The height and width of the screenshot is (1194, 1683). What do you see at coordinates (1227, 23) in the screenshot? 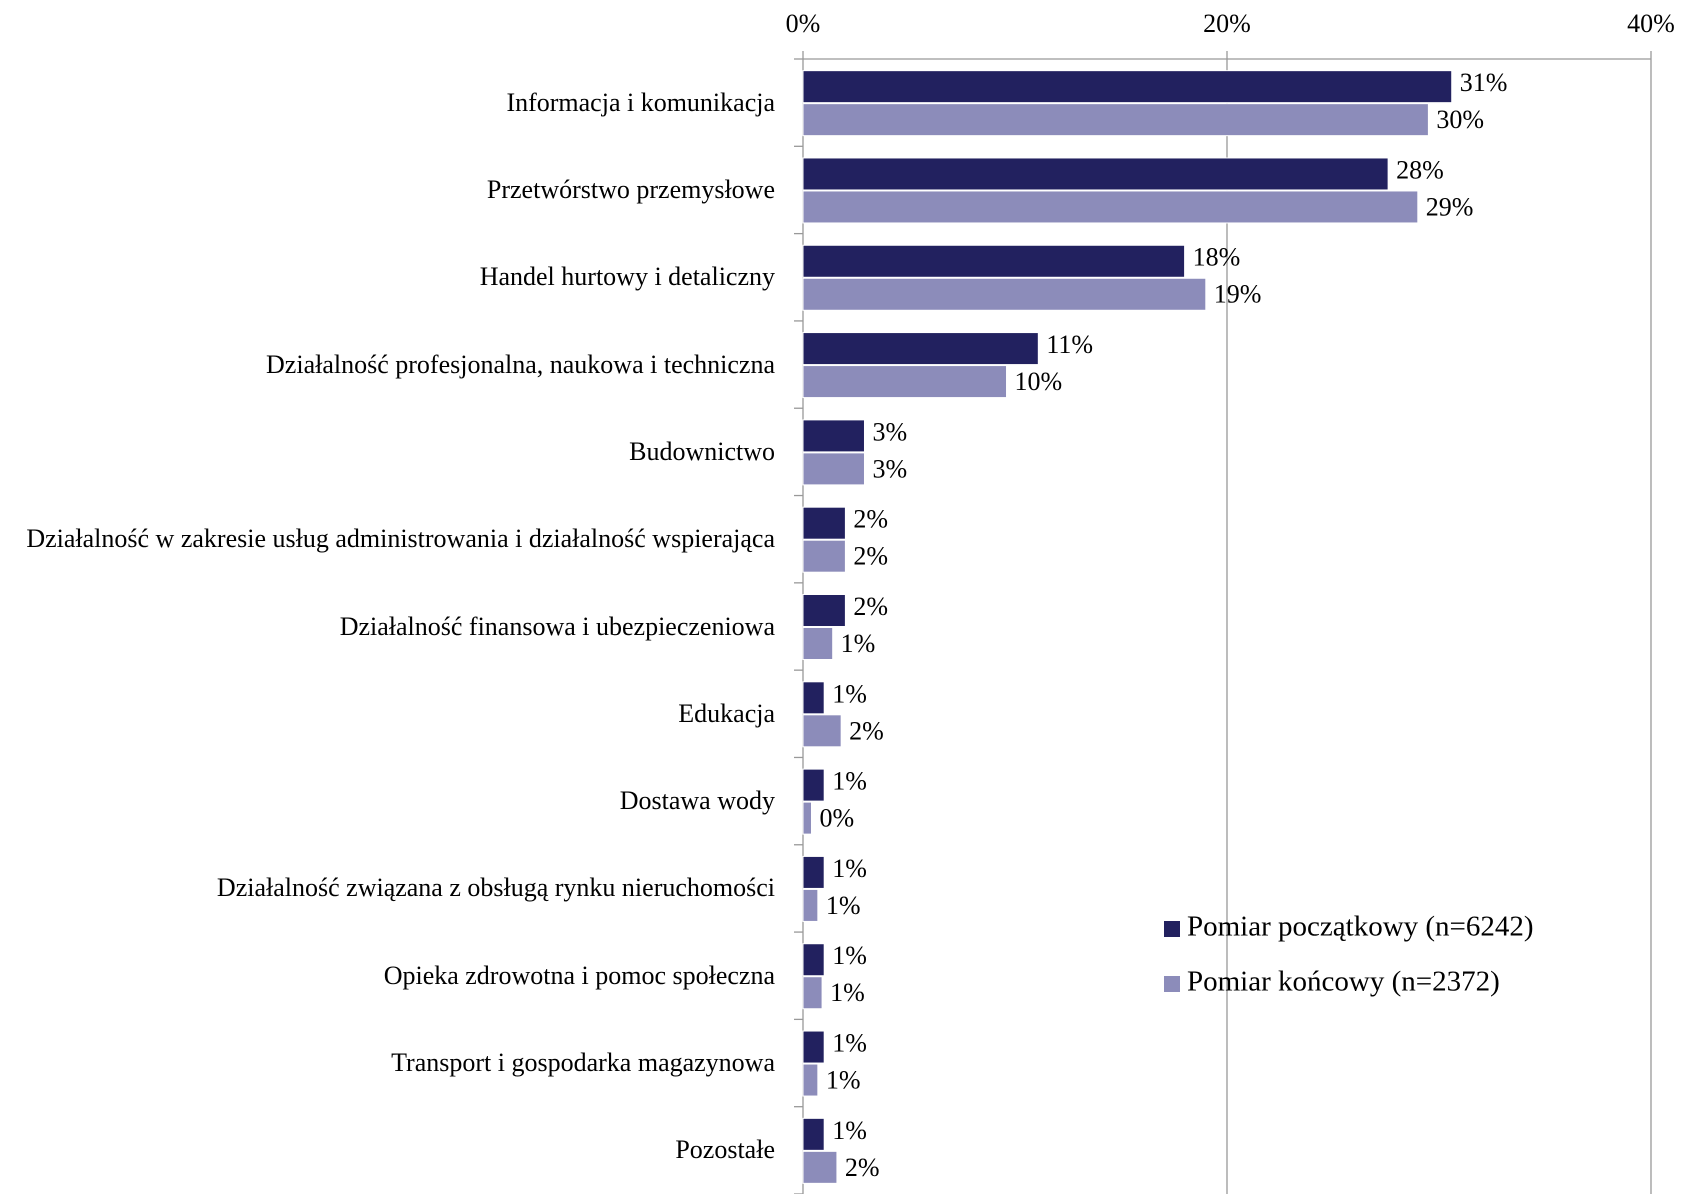
I see `x-tick-label: 20%` at bounding box center [1227, 23].